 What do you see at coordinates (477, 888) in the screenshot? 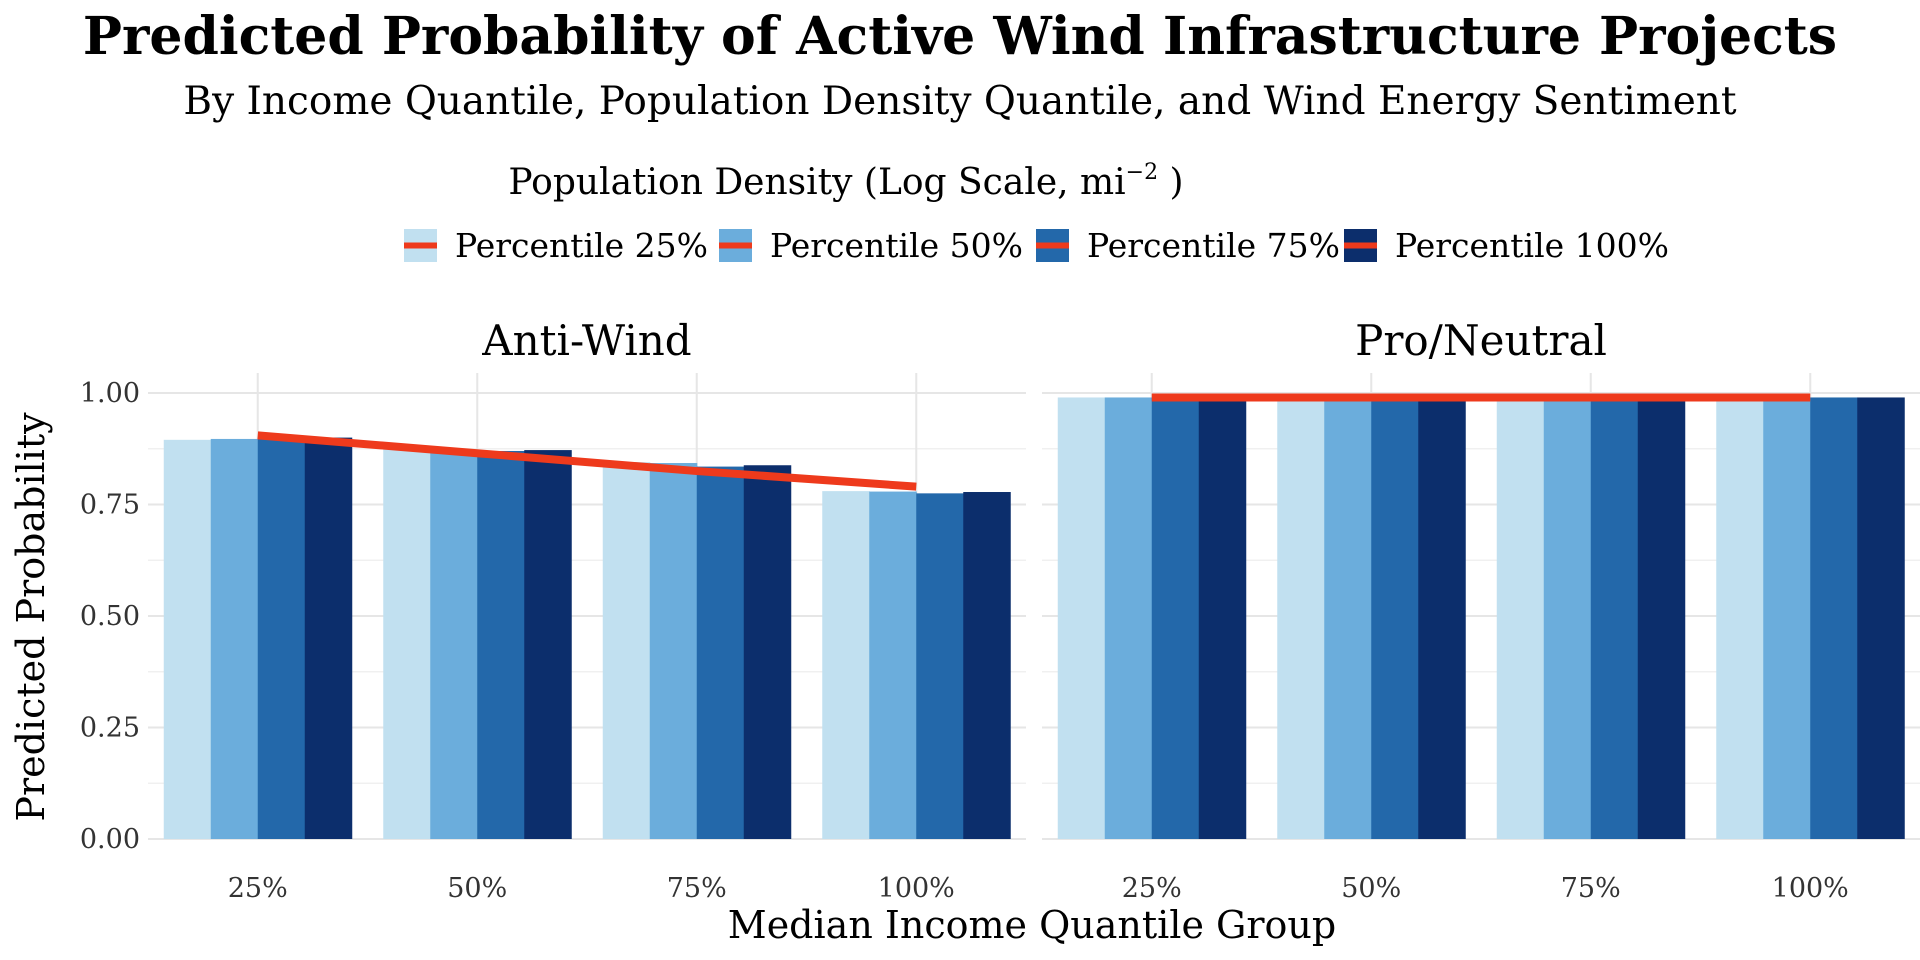
I see `x-tick-label-1-2: 50%` at bounding box center [477, 888].